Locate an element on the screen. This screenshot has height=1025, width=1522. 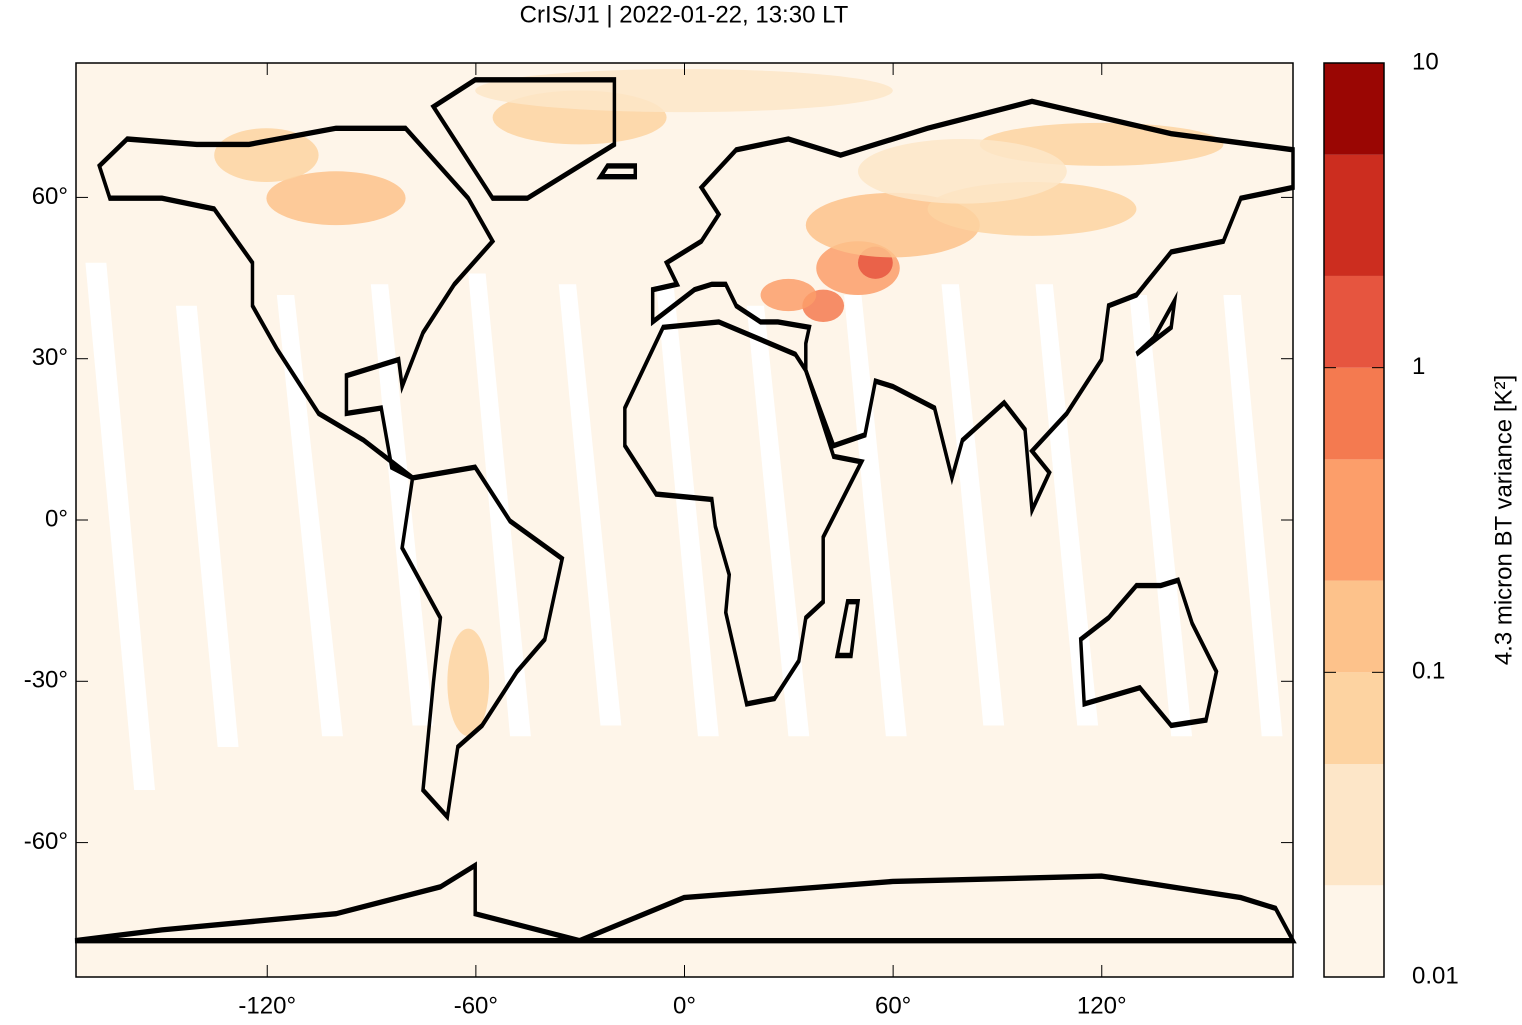
chart-title: CrIS/J1 | 2022-01-22, 13:30 LT is located at coordinates (684, 14).